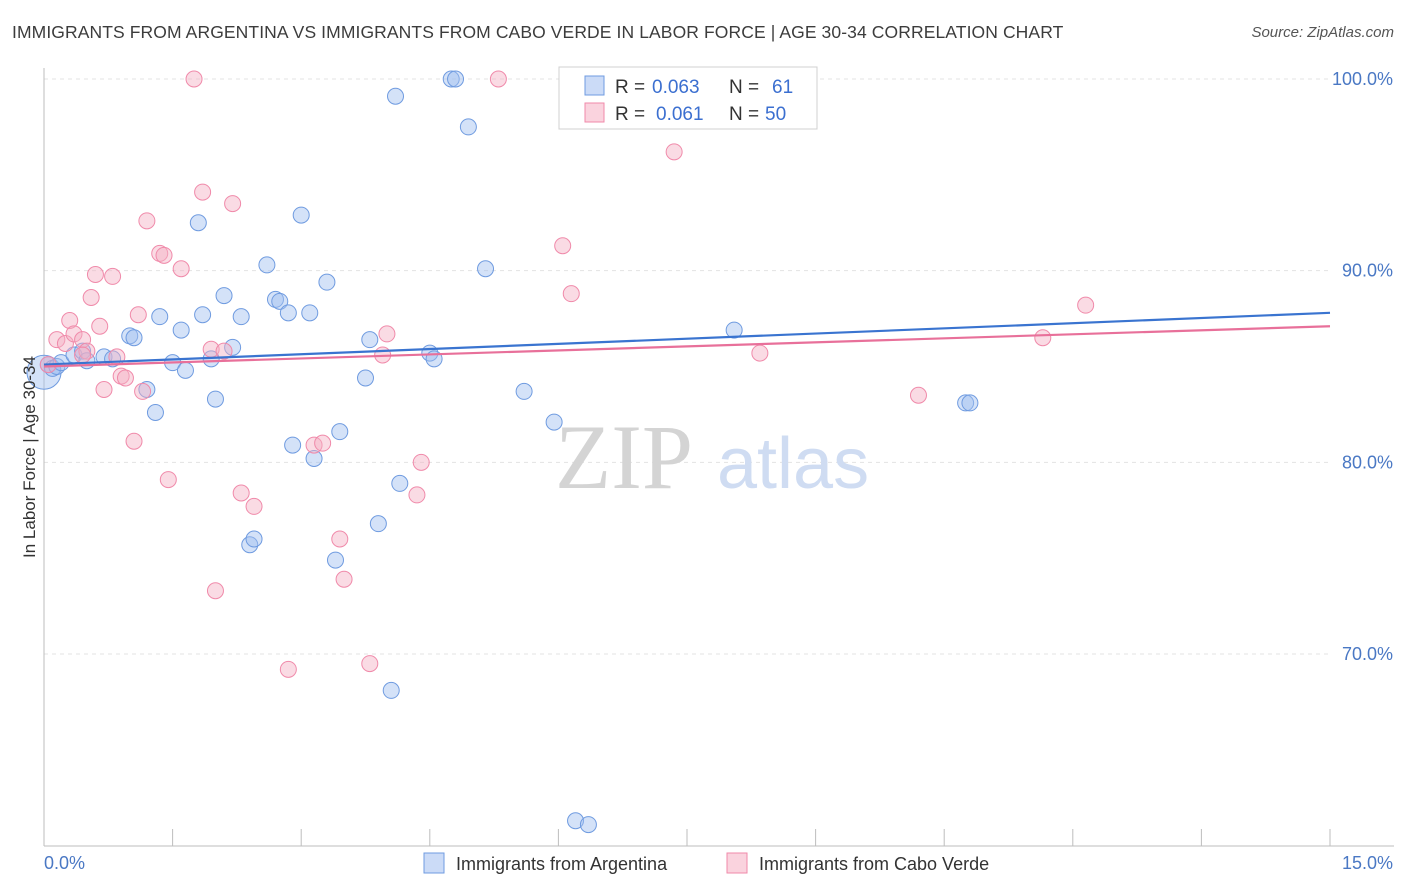 This screenshot has width=1406, height=892. What do you see at coordinates (630, 114) in the screenshot?
I see `legend-r-label-2: R =` at bounding box center [630, 114].